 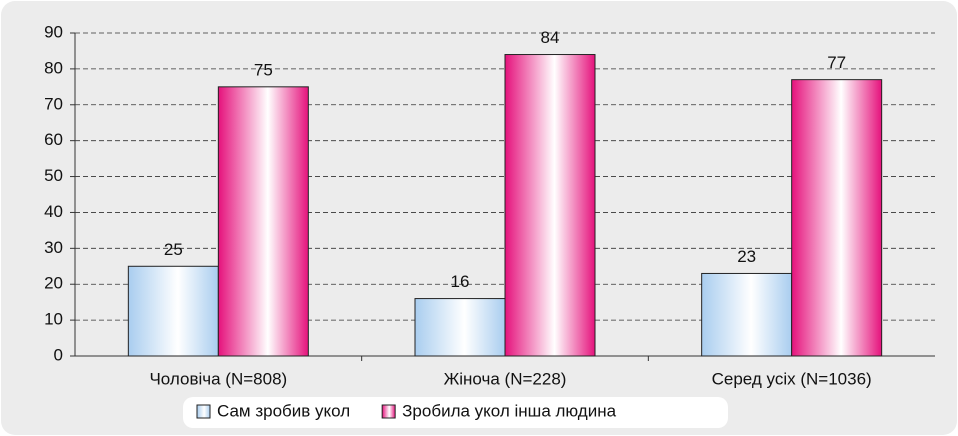 I want to click on y-tick-label: 30, so click(x=53, y=247).